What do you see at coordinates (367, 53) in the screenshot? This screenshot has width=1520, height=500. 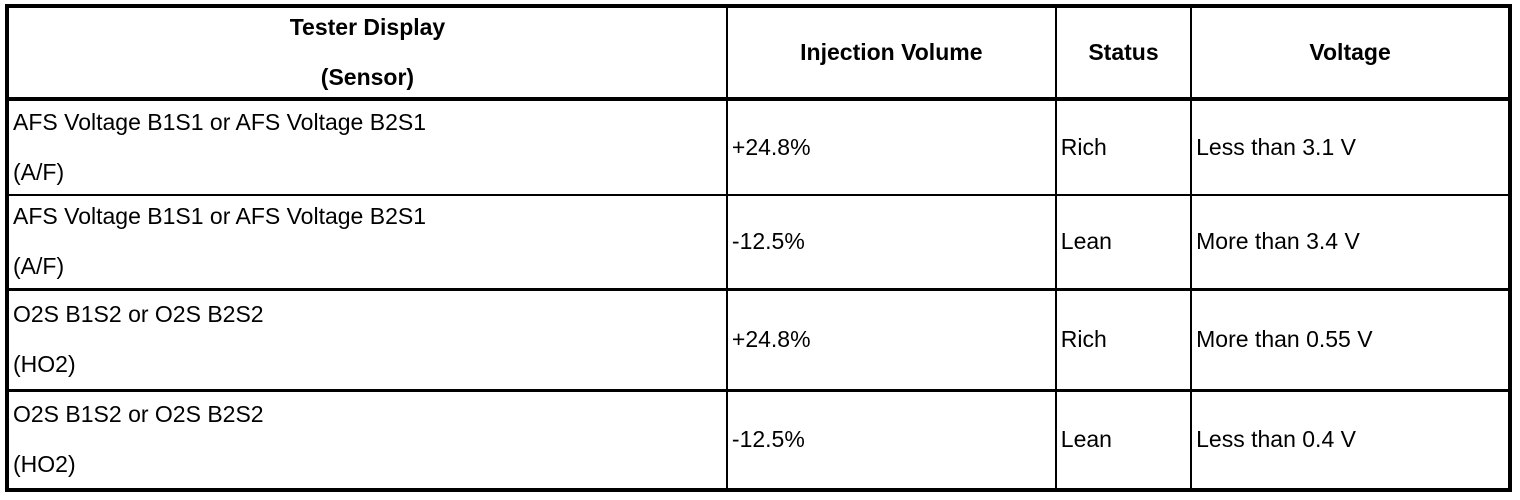 I see `header-tester-display: Tester Display (Sensor)` at bounding box center [367, 53].